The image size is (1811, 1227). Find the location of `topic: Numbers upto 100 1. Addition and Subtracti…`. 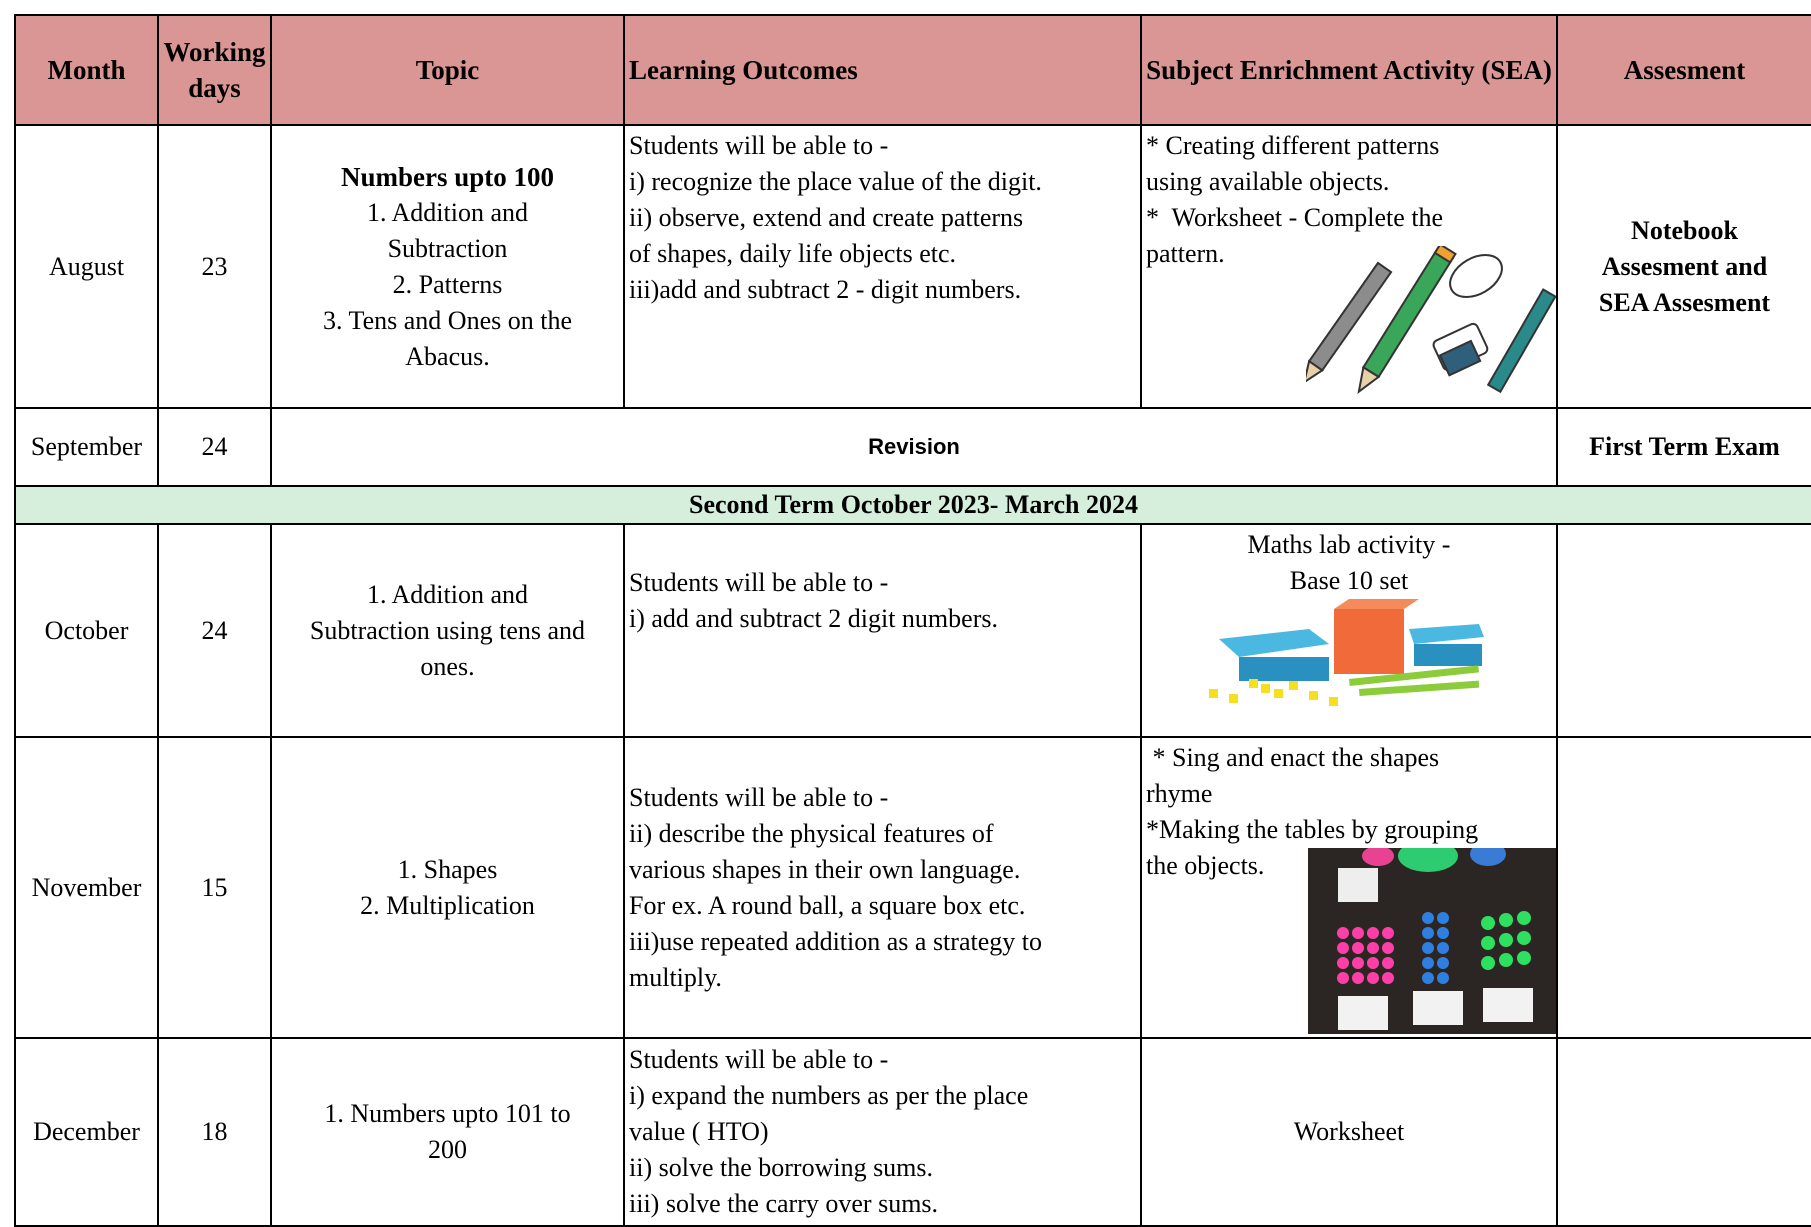

topic: Numbers upto 100 1. Addition and Subtracti… is located at coordinates (447, 266).